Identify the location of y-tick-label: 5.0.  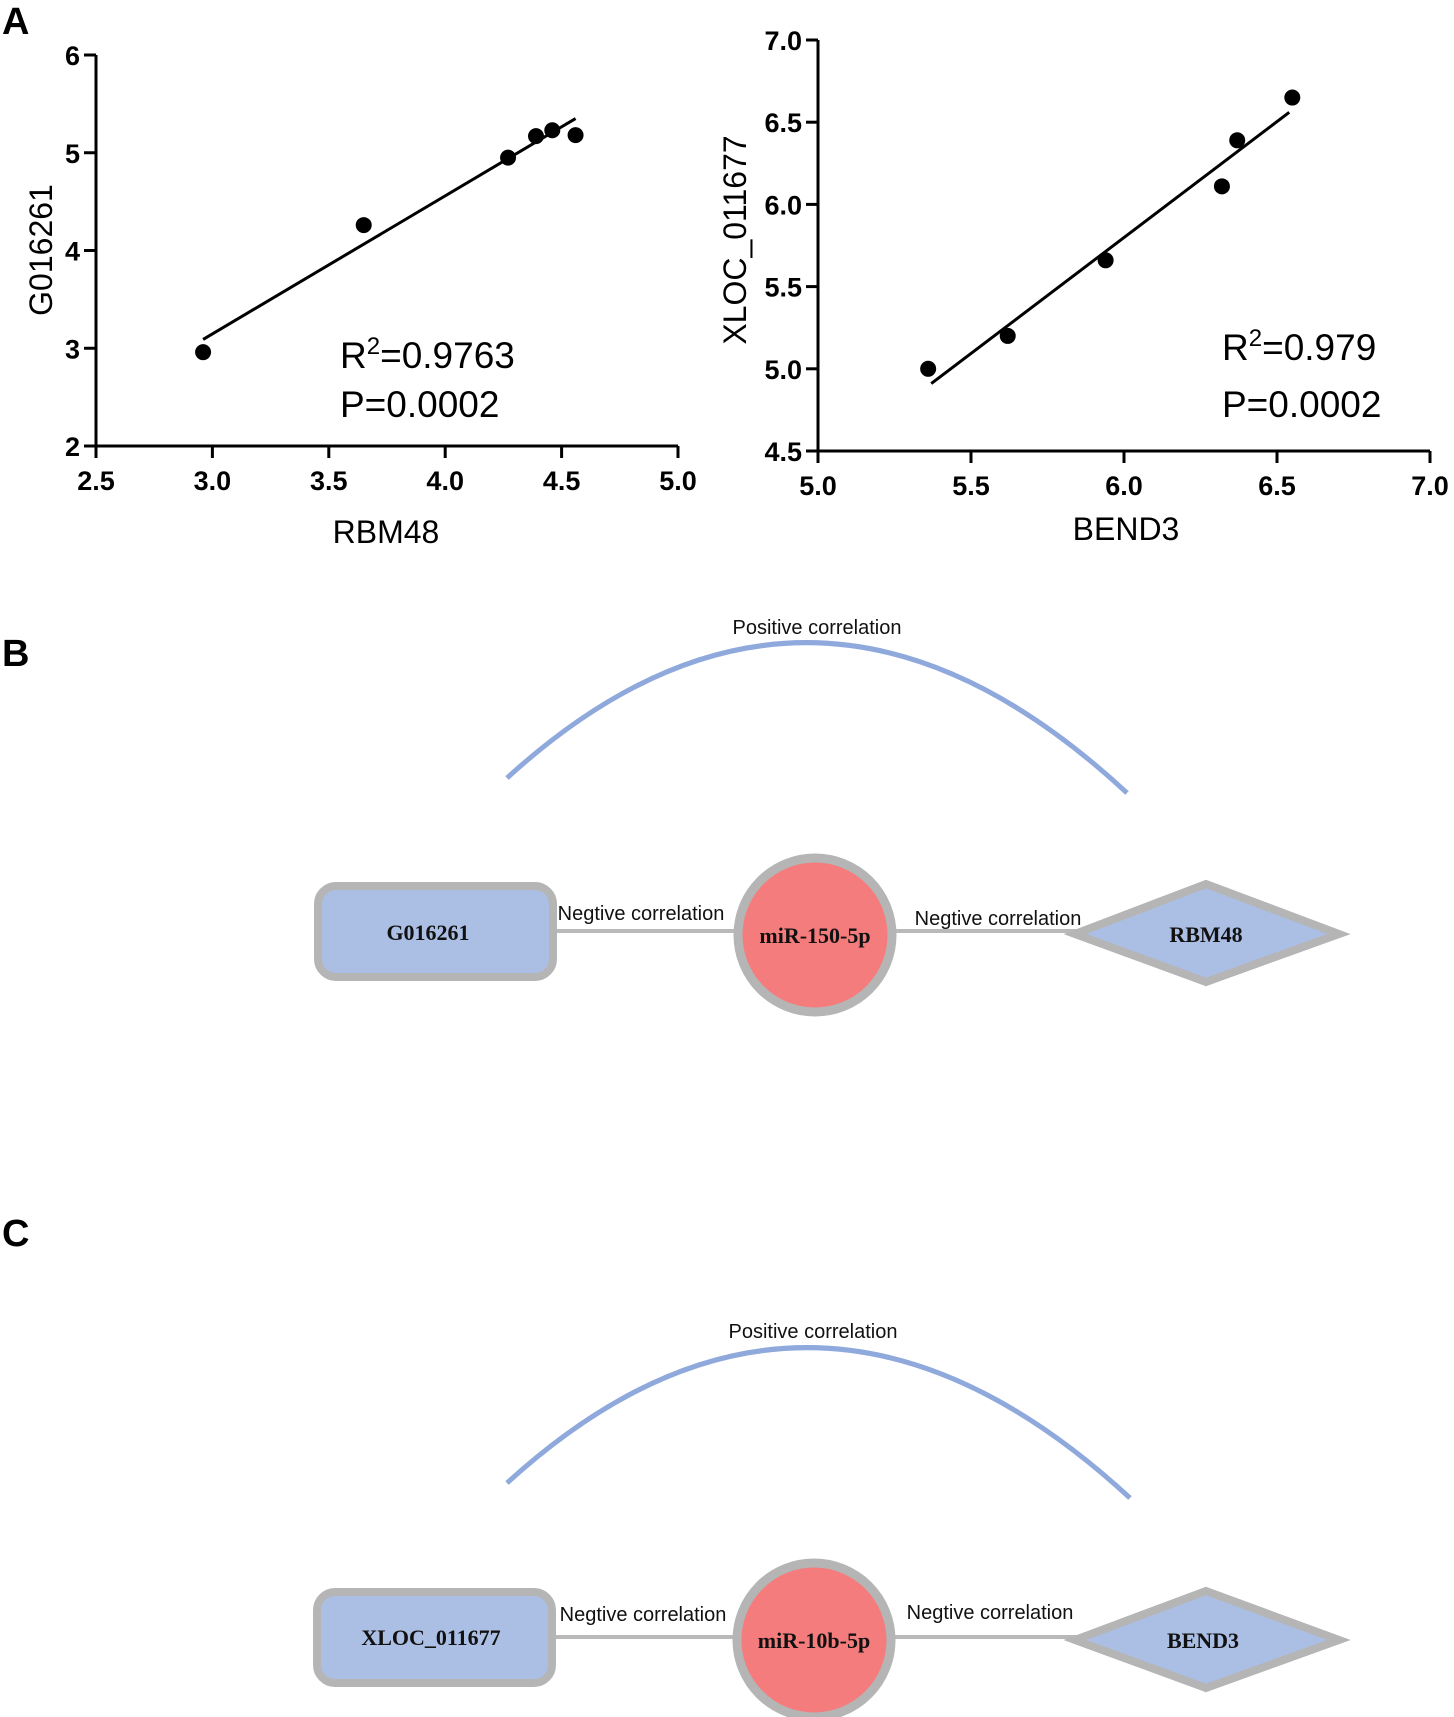
(783, 370).